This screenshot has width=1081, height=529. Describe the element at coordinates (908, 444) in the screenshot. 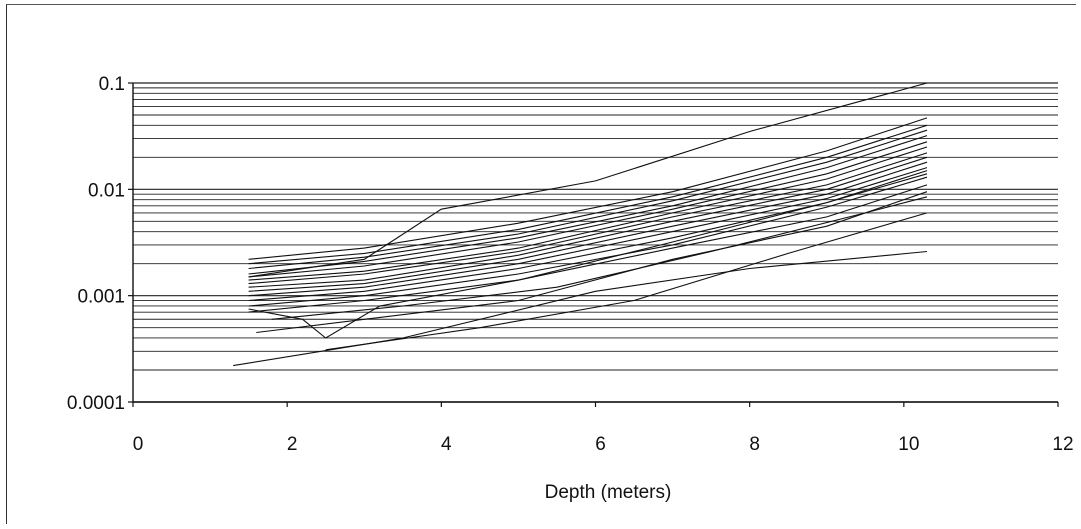

I see `x-tick-label: 10` at that location.